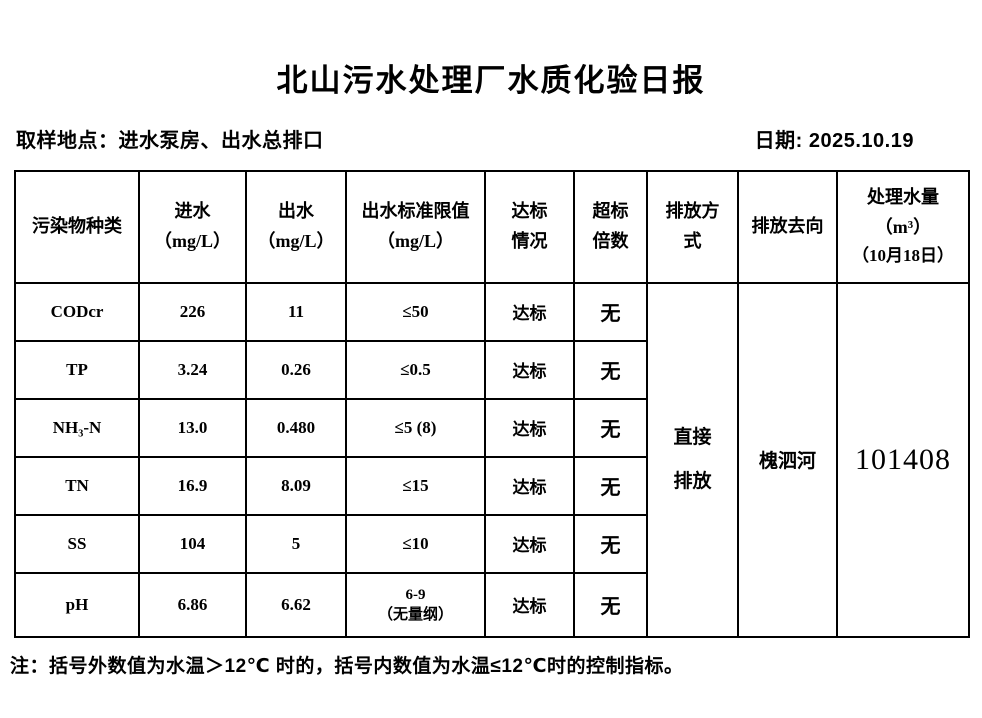 Image resolution: width=982 pixels, height=718 pixels. I want to click on limit-value: 6-9 （无量纲）, so click(415, 604).